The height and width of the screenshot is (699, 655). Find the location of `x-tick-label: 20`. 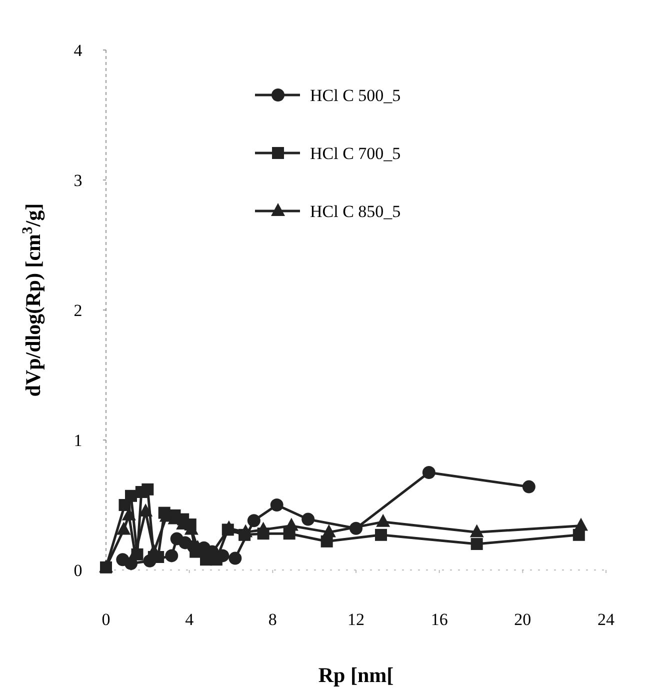

x-tick-label: 20 is located at coordinates (523, 619).